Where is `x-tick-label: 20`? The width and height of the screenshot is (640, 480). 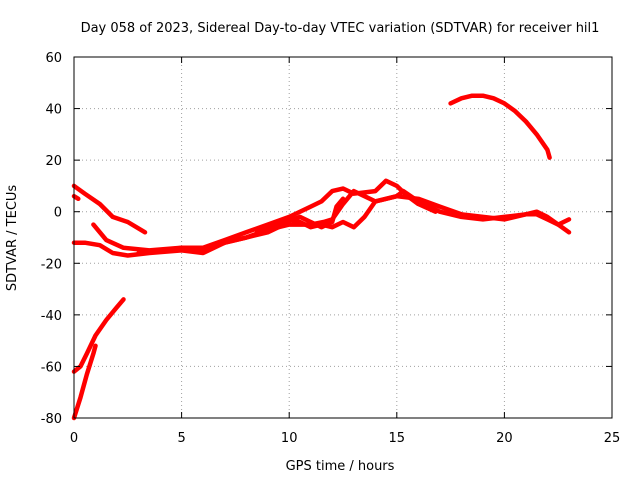
x-tick-label: 20 is located at coordinates (504, 438).